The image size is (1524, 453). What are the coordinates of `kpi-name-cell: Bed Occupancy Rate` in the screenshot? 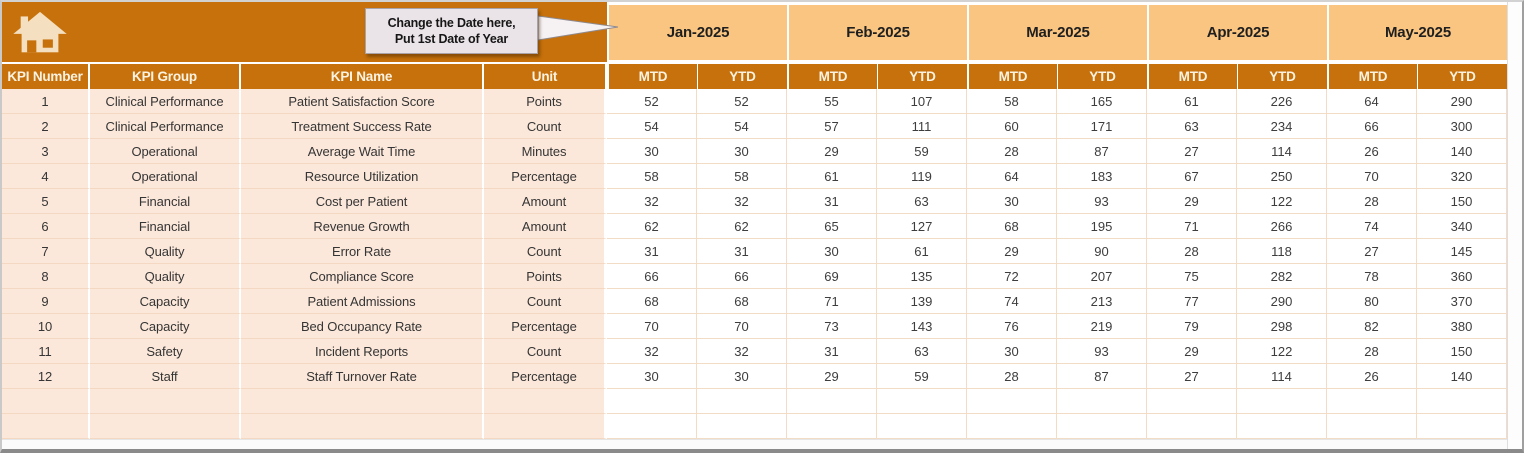 It's located at (362, 326).